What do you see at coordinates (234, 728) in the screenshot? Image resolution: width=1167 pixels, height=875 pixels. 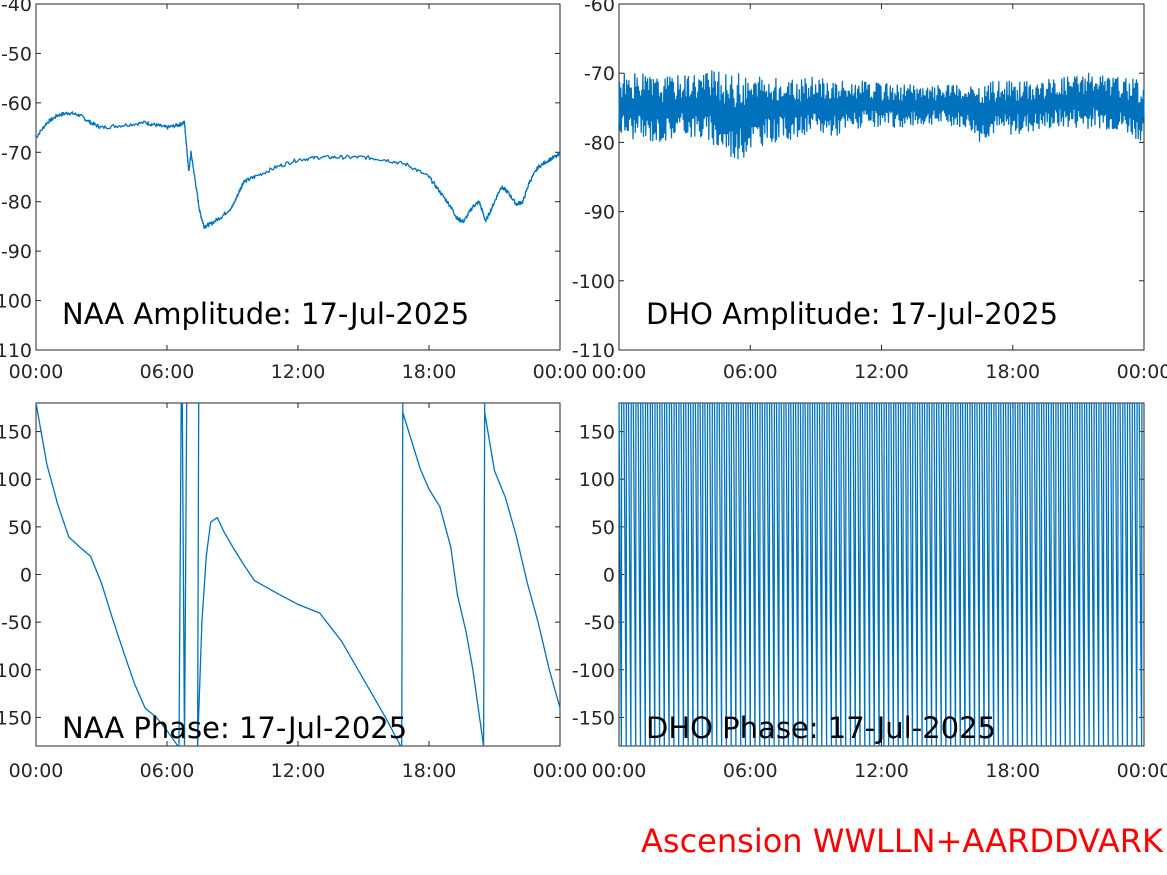 I see `naa-phase-title: NAA Phase: 17-Jul-2025` at bounding box center [234, 728].